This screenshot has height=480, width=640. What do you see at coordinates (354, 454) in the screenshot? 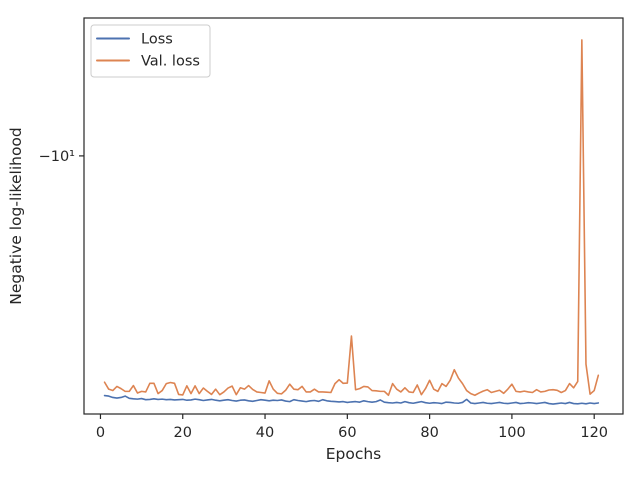
I see `x-axis-label: Epochs` at bounding box center [354, 454].